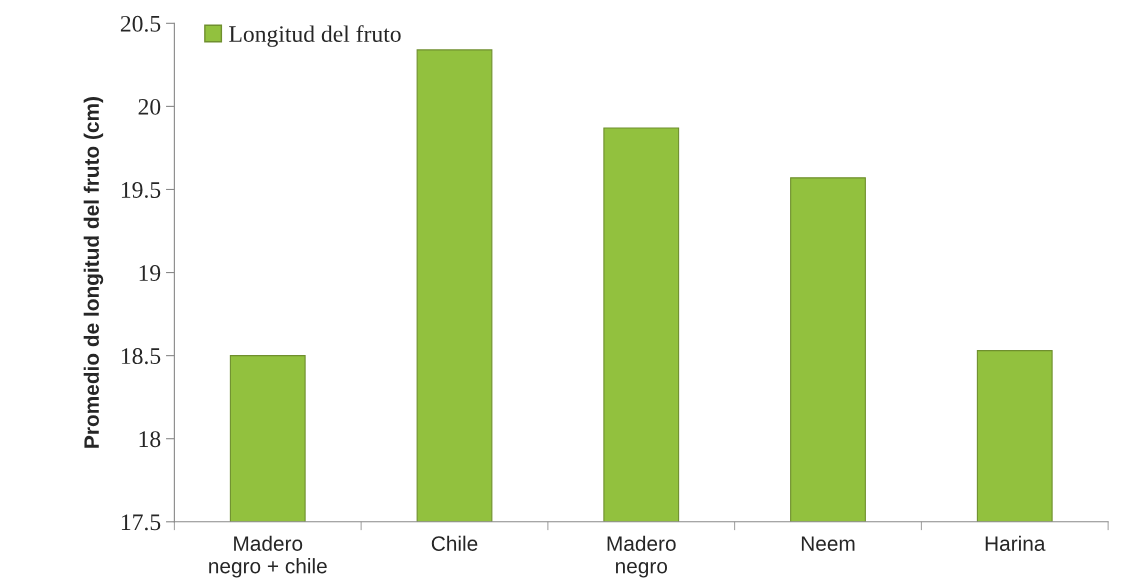 The height and width of the screenshot is (583, 1125). Describe the element at coordinates (141, 190) in the screenshot. I see `y-tick-label: 19.5` at that location.